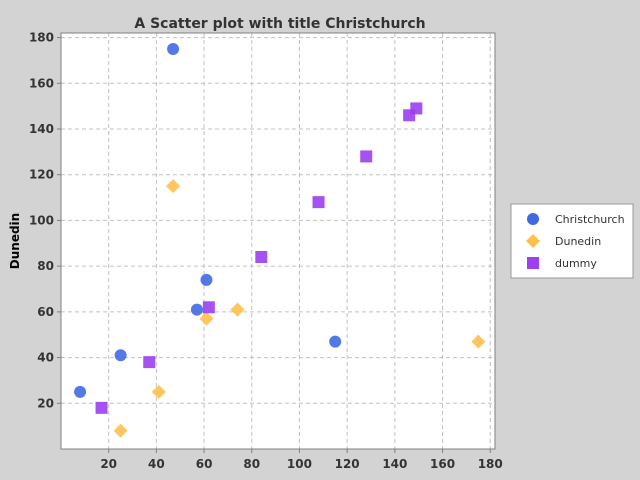 Image resolution: width=640 pixels, height=480 pixels. I want to click on y-tick-label: 180, so click(41, 38).